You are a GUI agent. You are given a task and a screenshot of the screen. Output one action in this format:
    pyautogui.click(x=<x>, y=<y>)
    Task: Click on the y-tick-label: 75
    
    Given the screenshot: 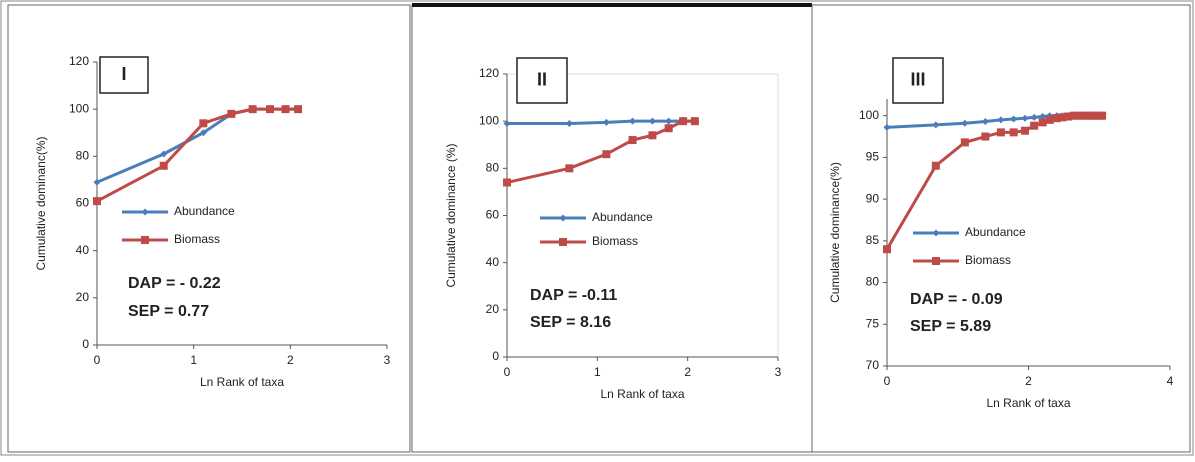 What is the action you would take?
    pyautogui.click(x=873, y=323)
    